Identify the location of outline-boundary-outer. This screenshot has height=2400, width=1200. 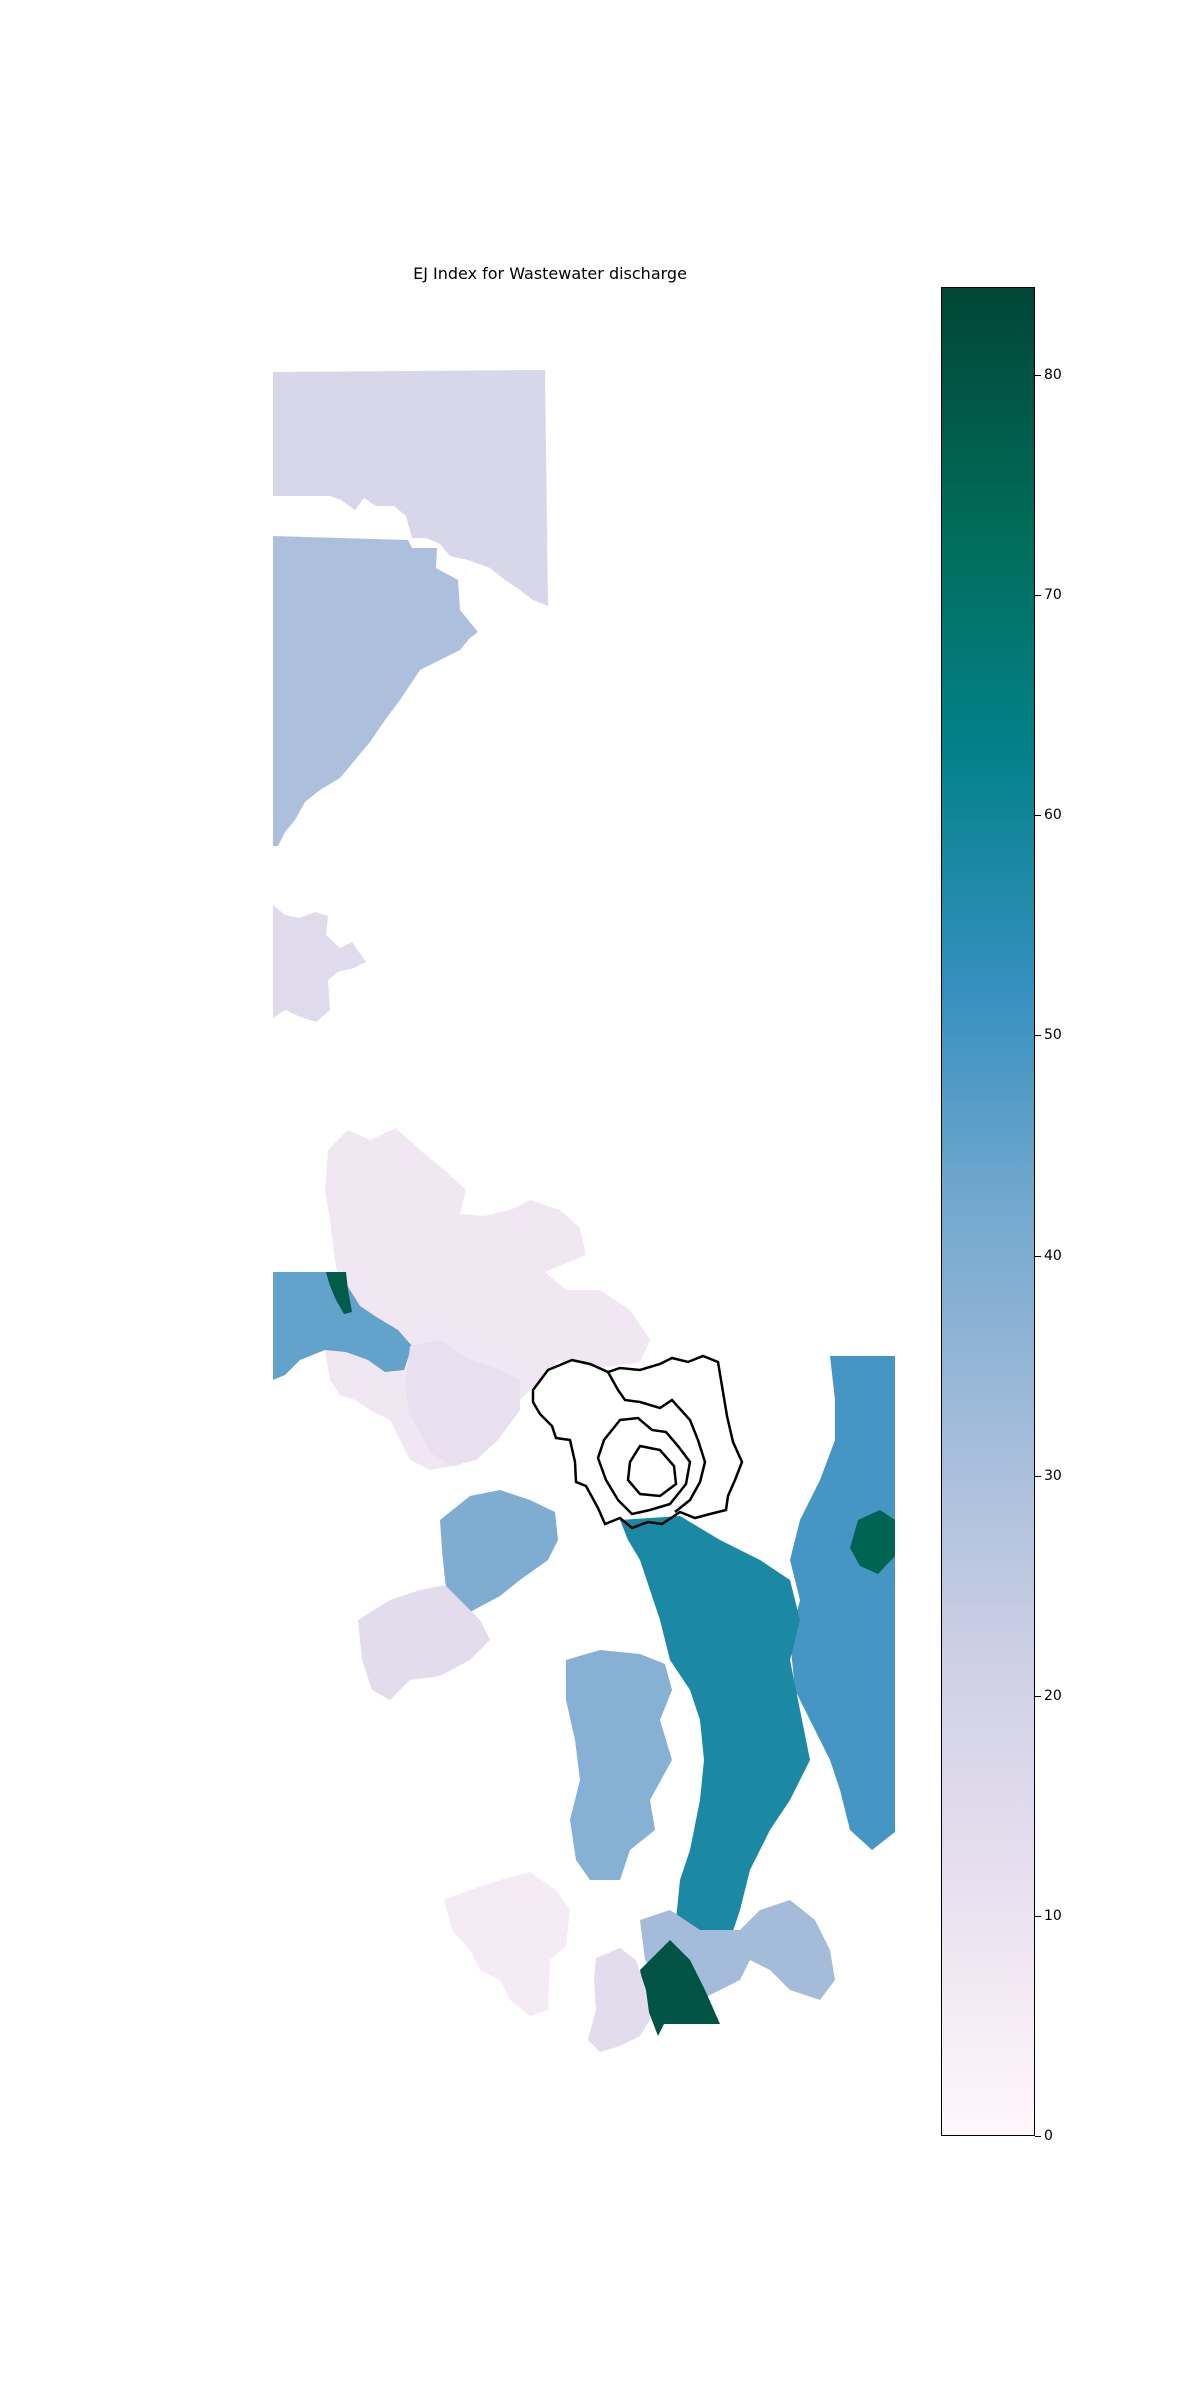
(637, 1442).